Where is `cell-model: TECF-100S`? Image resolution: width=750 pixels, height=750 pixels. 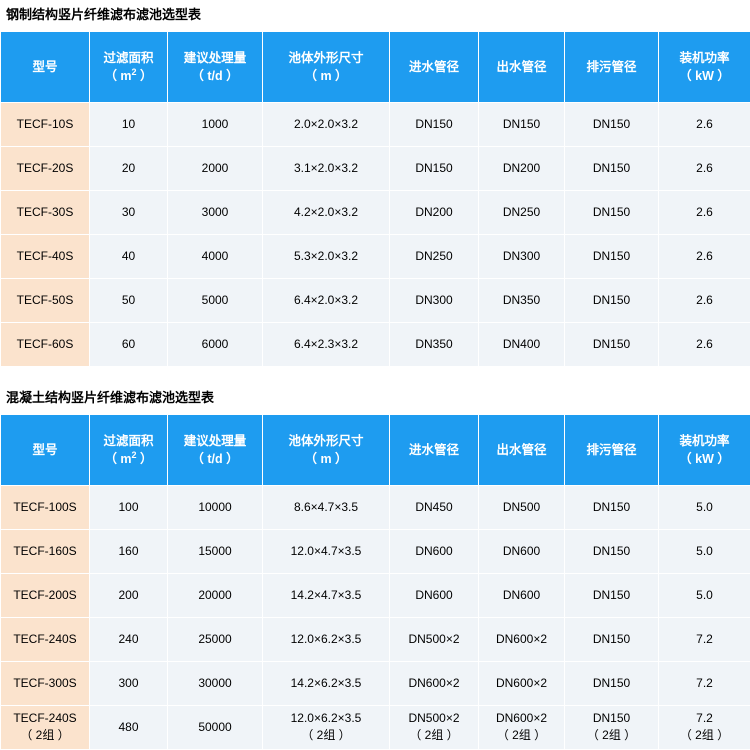
cell-model: TECF-100S is located at coordinates (45, 507).